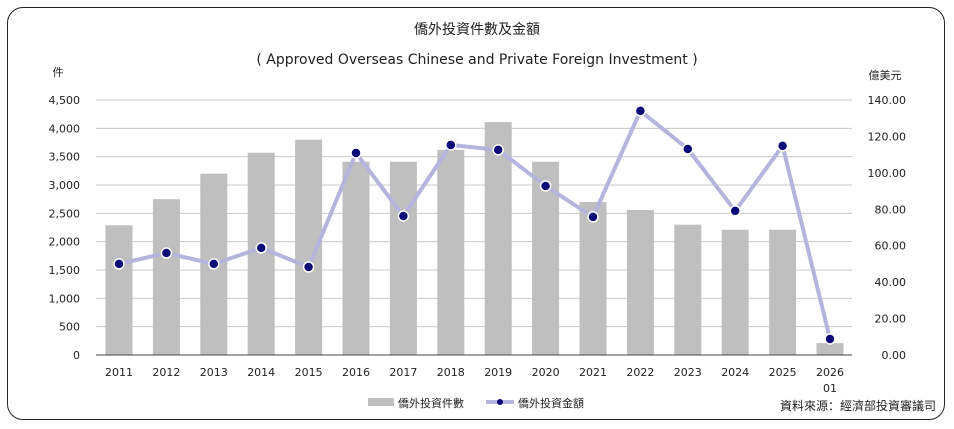  What do you see at coordinates (65, 128) in the screenshot?
I see `left-tick-label: 4,000` at bounding box center [65, 128].